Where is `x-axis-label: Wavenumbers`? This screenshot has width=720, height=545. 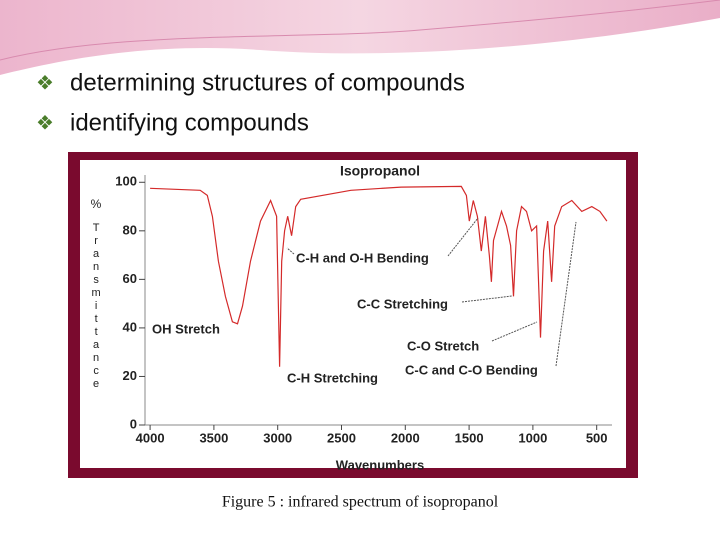 x-axis-label: Wavenumbers is located at coordinates (380, 464).